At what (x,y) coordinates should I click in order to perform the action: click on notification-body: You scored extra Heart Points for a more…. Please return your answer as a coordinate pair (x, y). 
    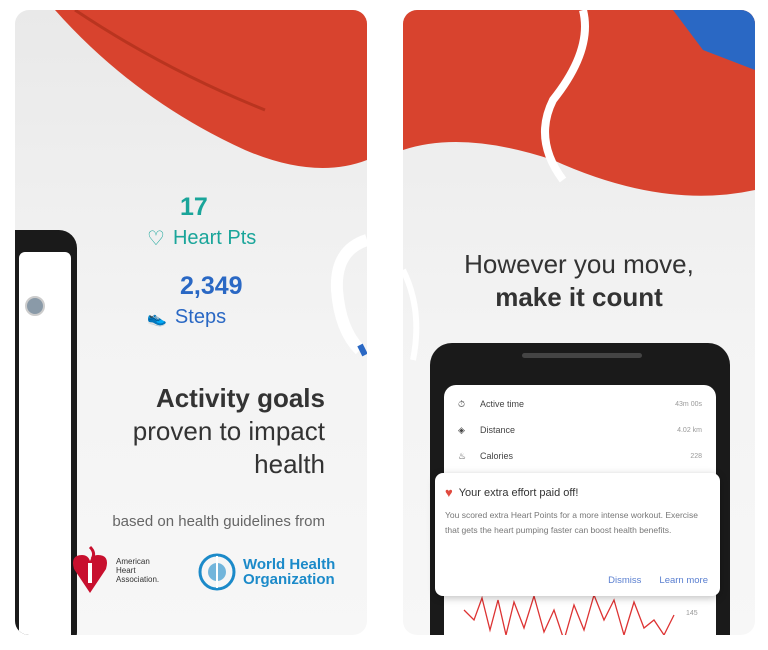
    Looking at the image, I should click on (571, 522).